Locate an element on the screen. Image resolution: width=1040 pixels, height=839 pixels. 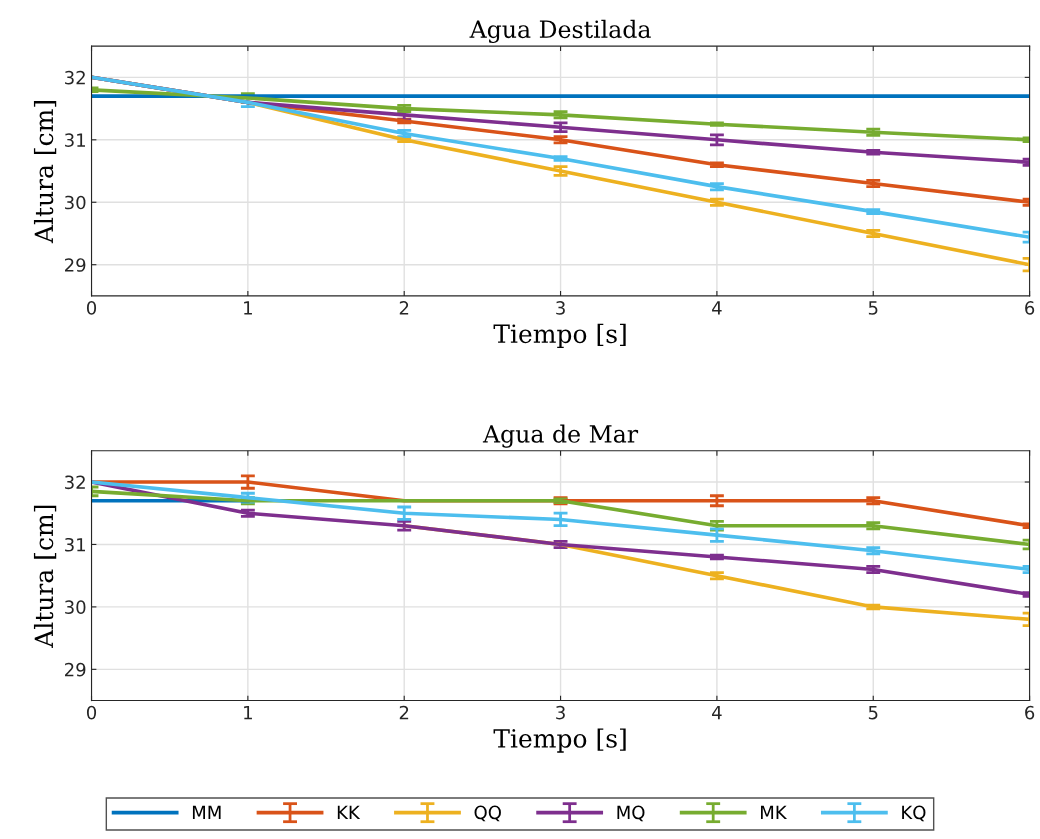
legend-label: MQ is located at coordinates (631, 813).